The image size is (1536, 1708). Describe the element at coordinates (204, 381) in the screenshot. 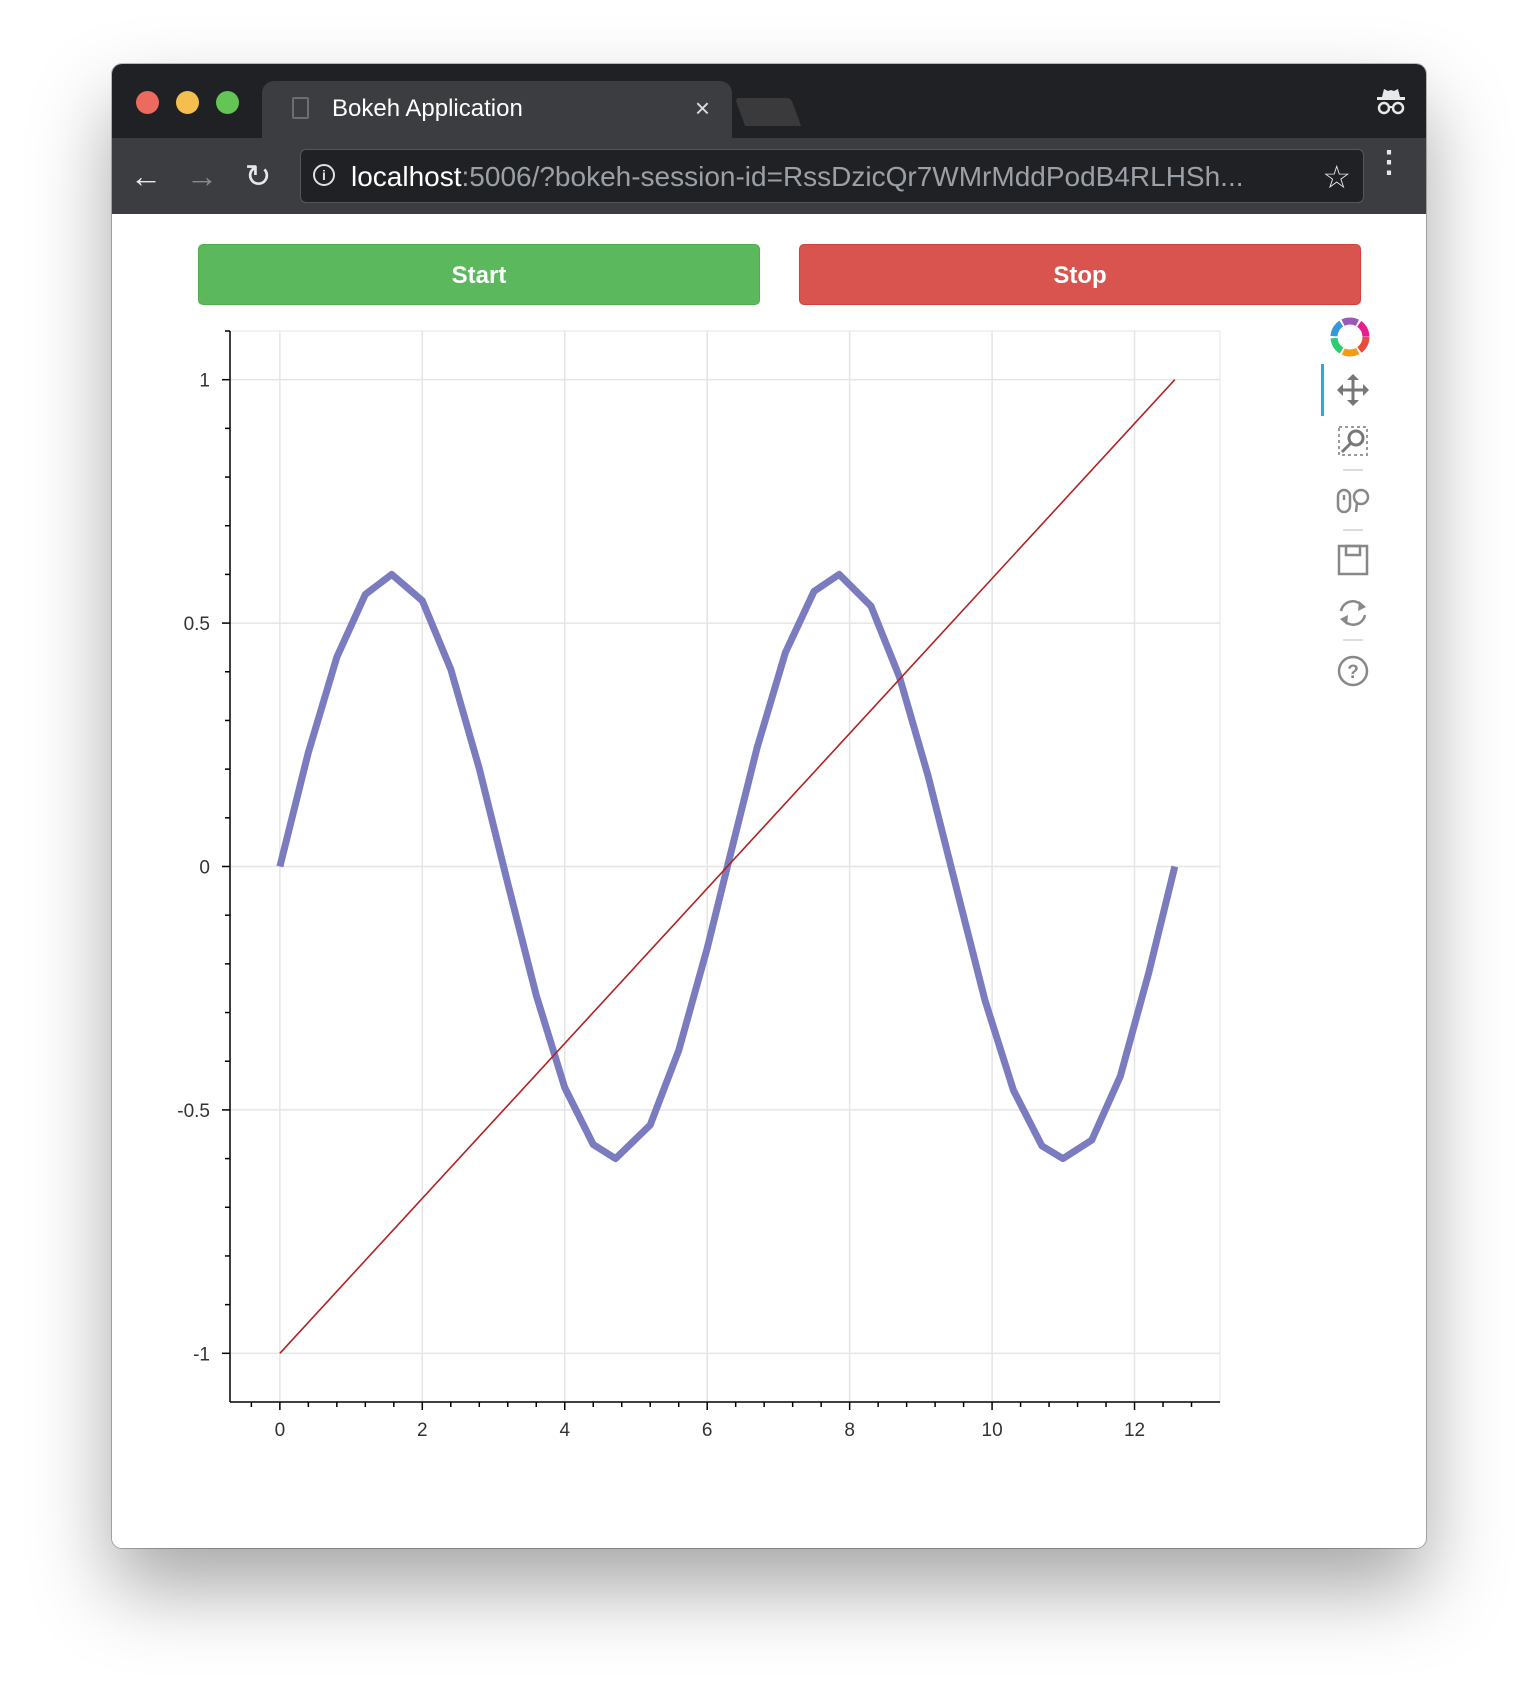

I see `y-tick-label: 1` at that location.